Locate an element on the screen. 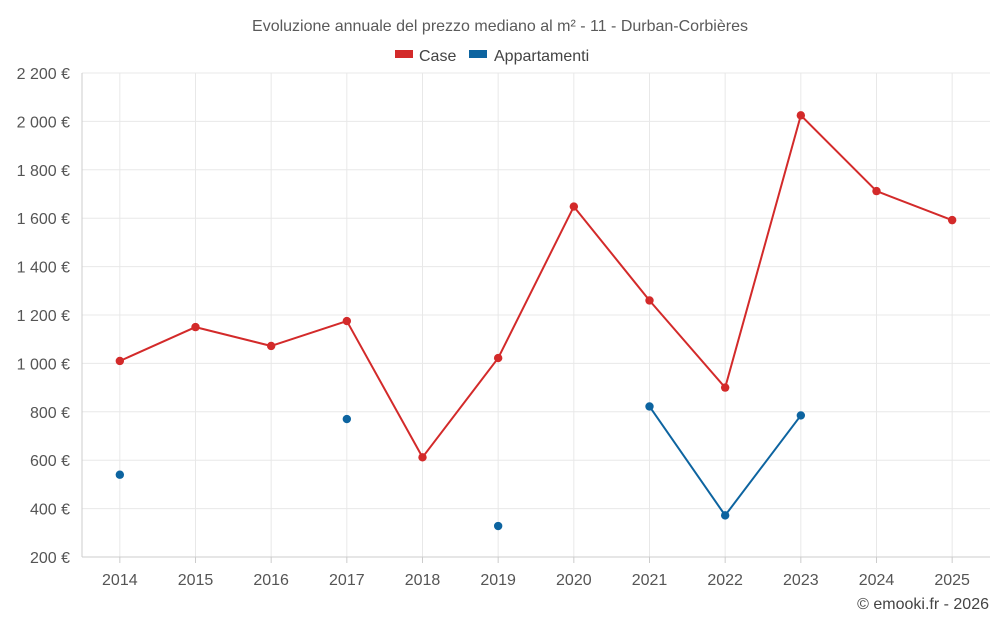 This screenshot has width=1000, height=625. x-tick-label: 2014 is located at coordinates (120, 580).